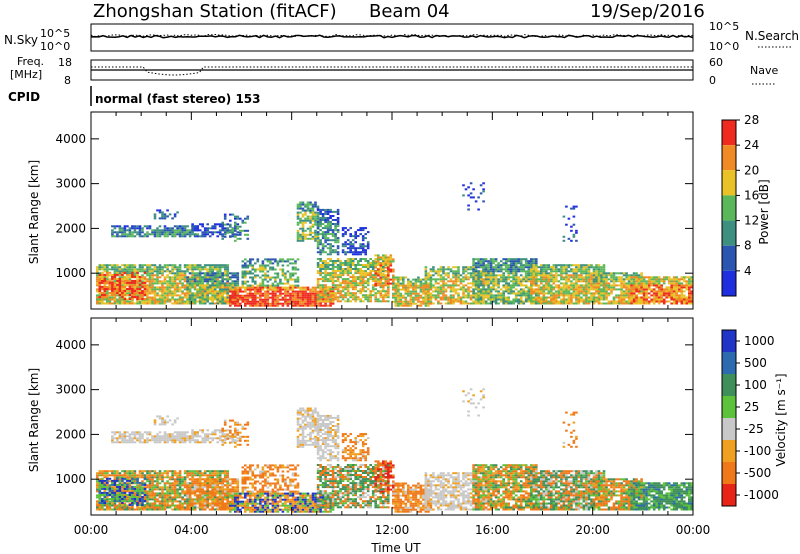  What do you see at coordinates (392, 71) in the screenshot?
I see `nave-trace` at bounding box center [392, 71].